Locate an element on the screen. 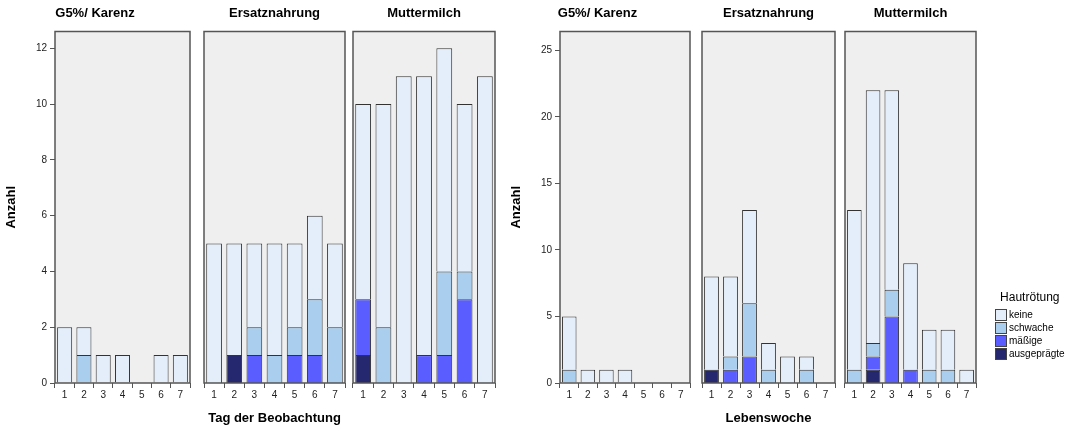 The width and height of the screenshot is (1083, 440). y-tick-label: 4 is located at coordinates (44, 271).